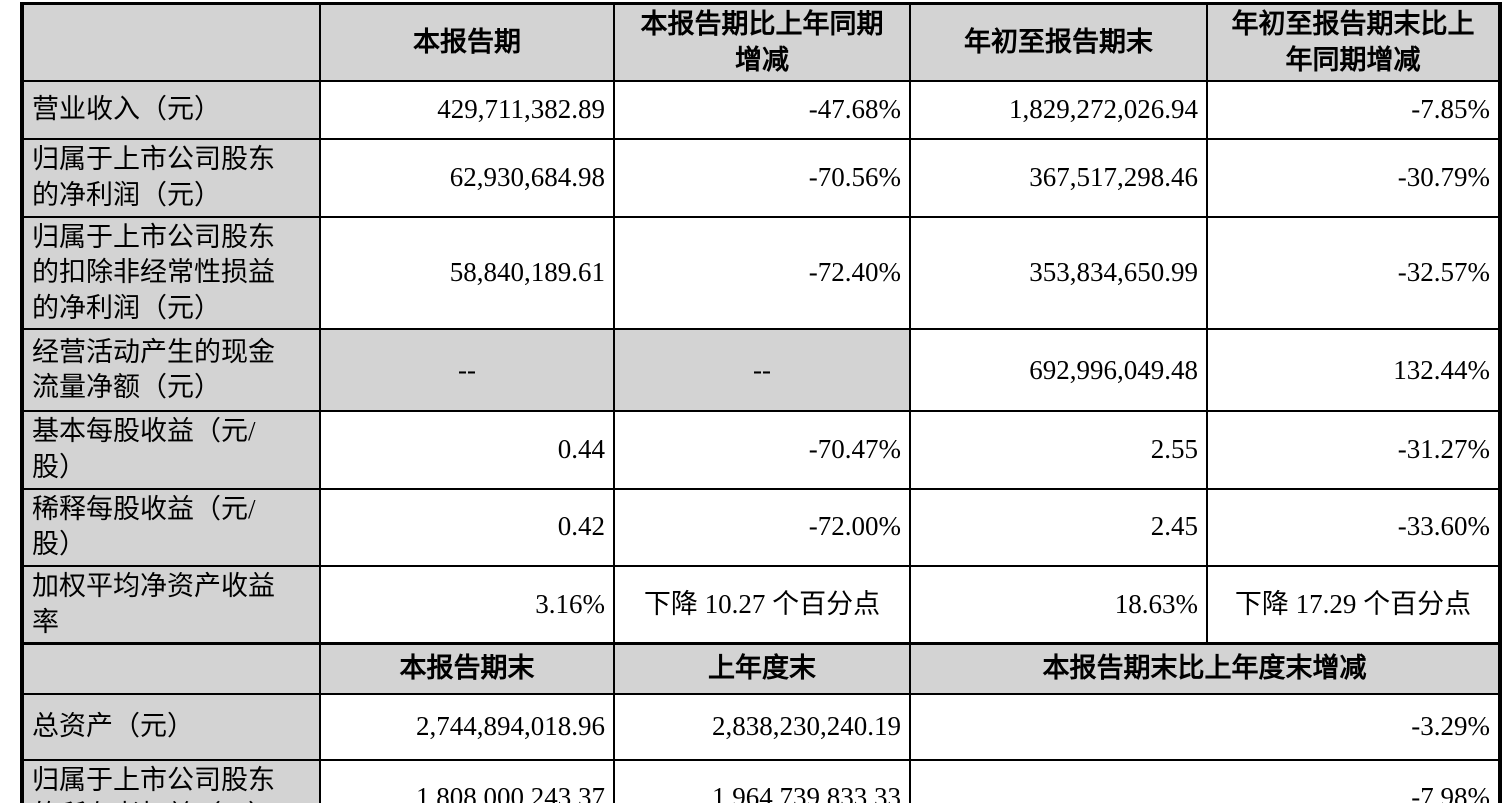 The image size is (1507, 803). What do you see at coordinates (171, 604) in the screenshot?
I see `row-label-weighted-avg-roe: 加权平均净资产收益 率` at bounding box center [171, 604].